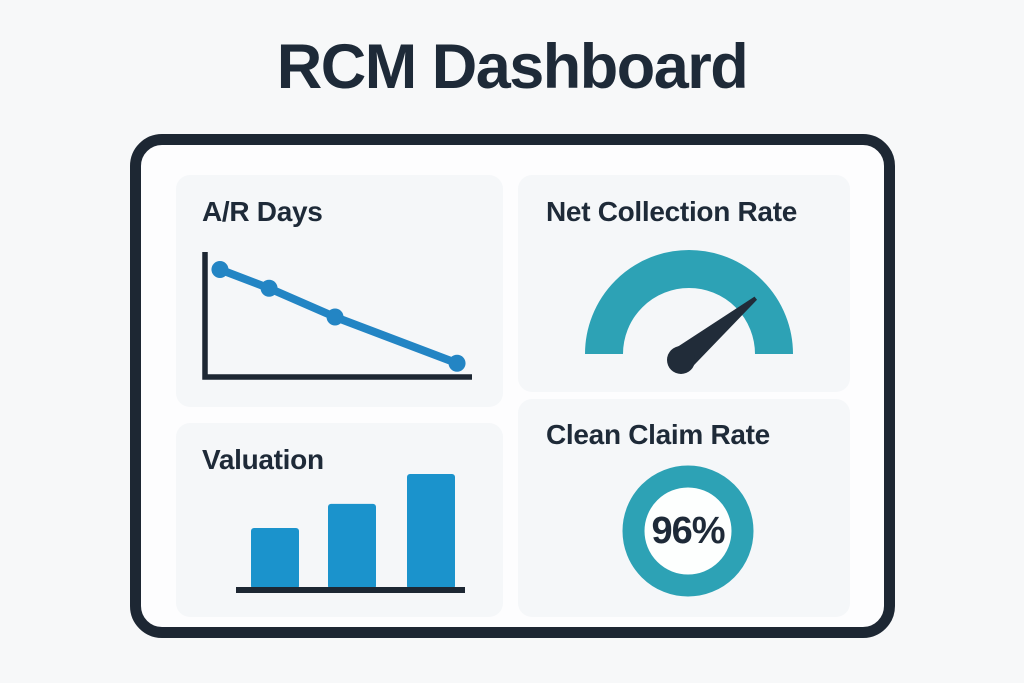 The height and width of the screenshot is (683, 1024). I want to click on net-collection-rate-gauge, so click(689, 312).